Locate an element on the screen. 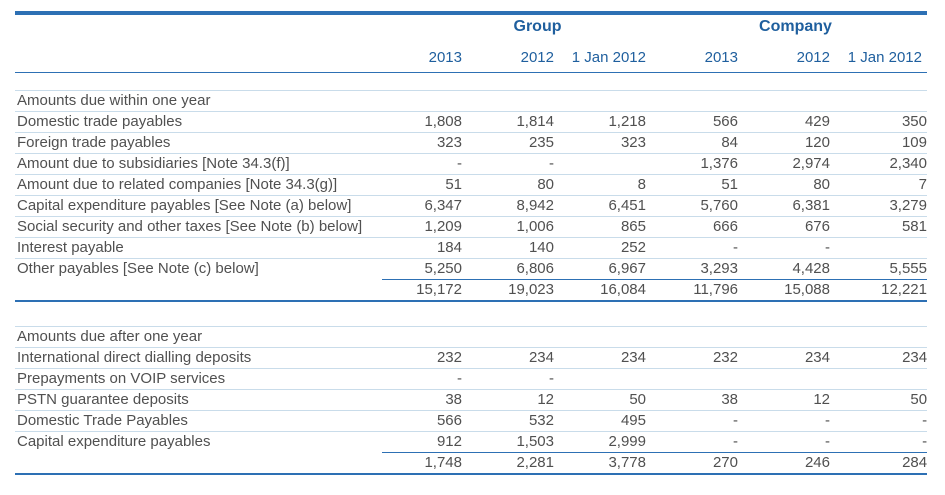 The height and width of the screenshot is (495, 945). total-value: 11,796 is located at coordinates (692, 290).